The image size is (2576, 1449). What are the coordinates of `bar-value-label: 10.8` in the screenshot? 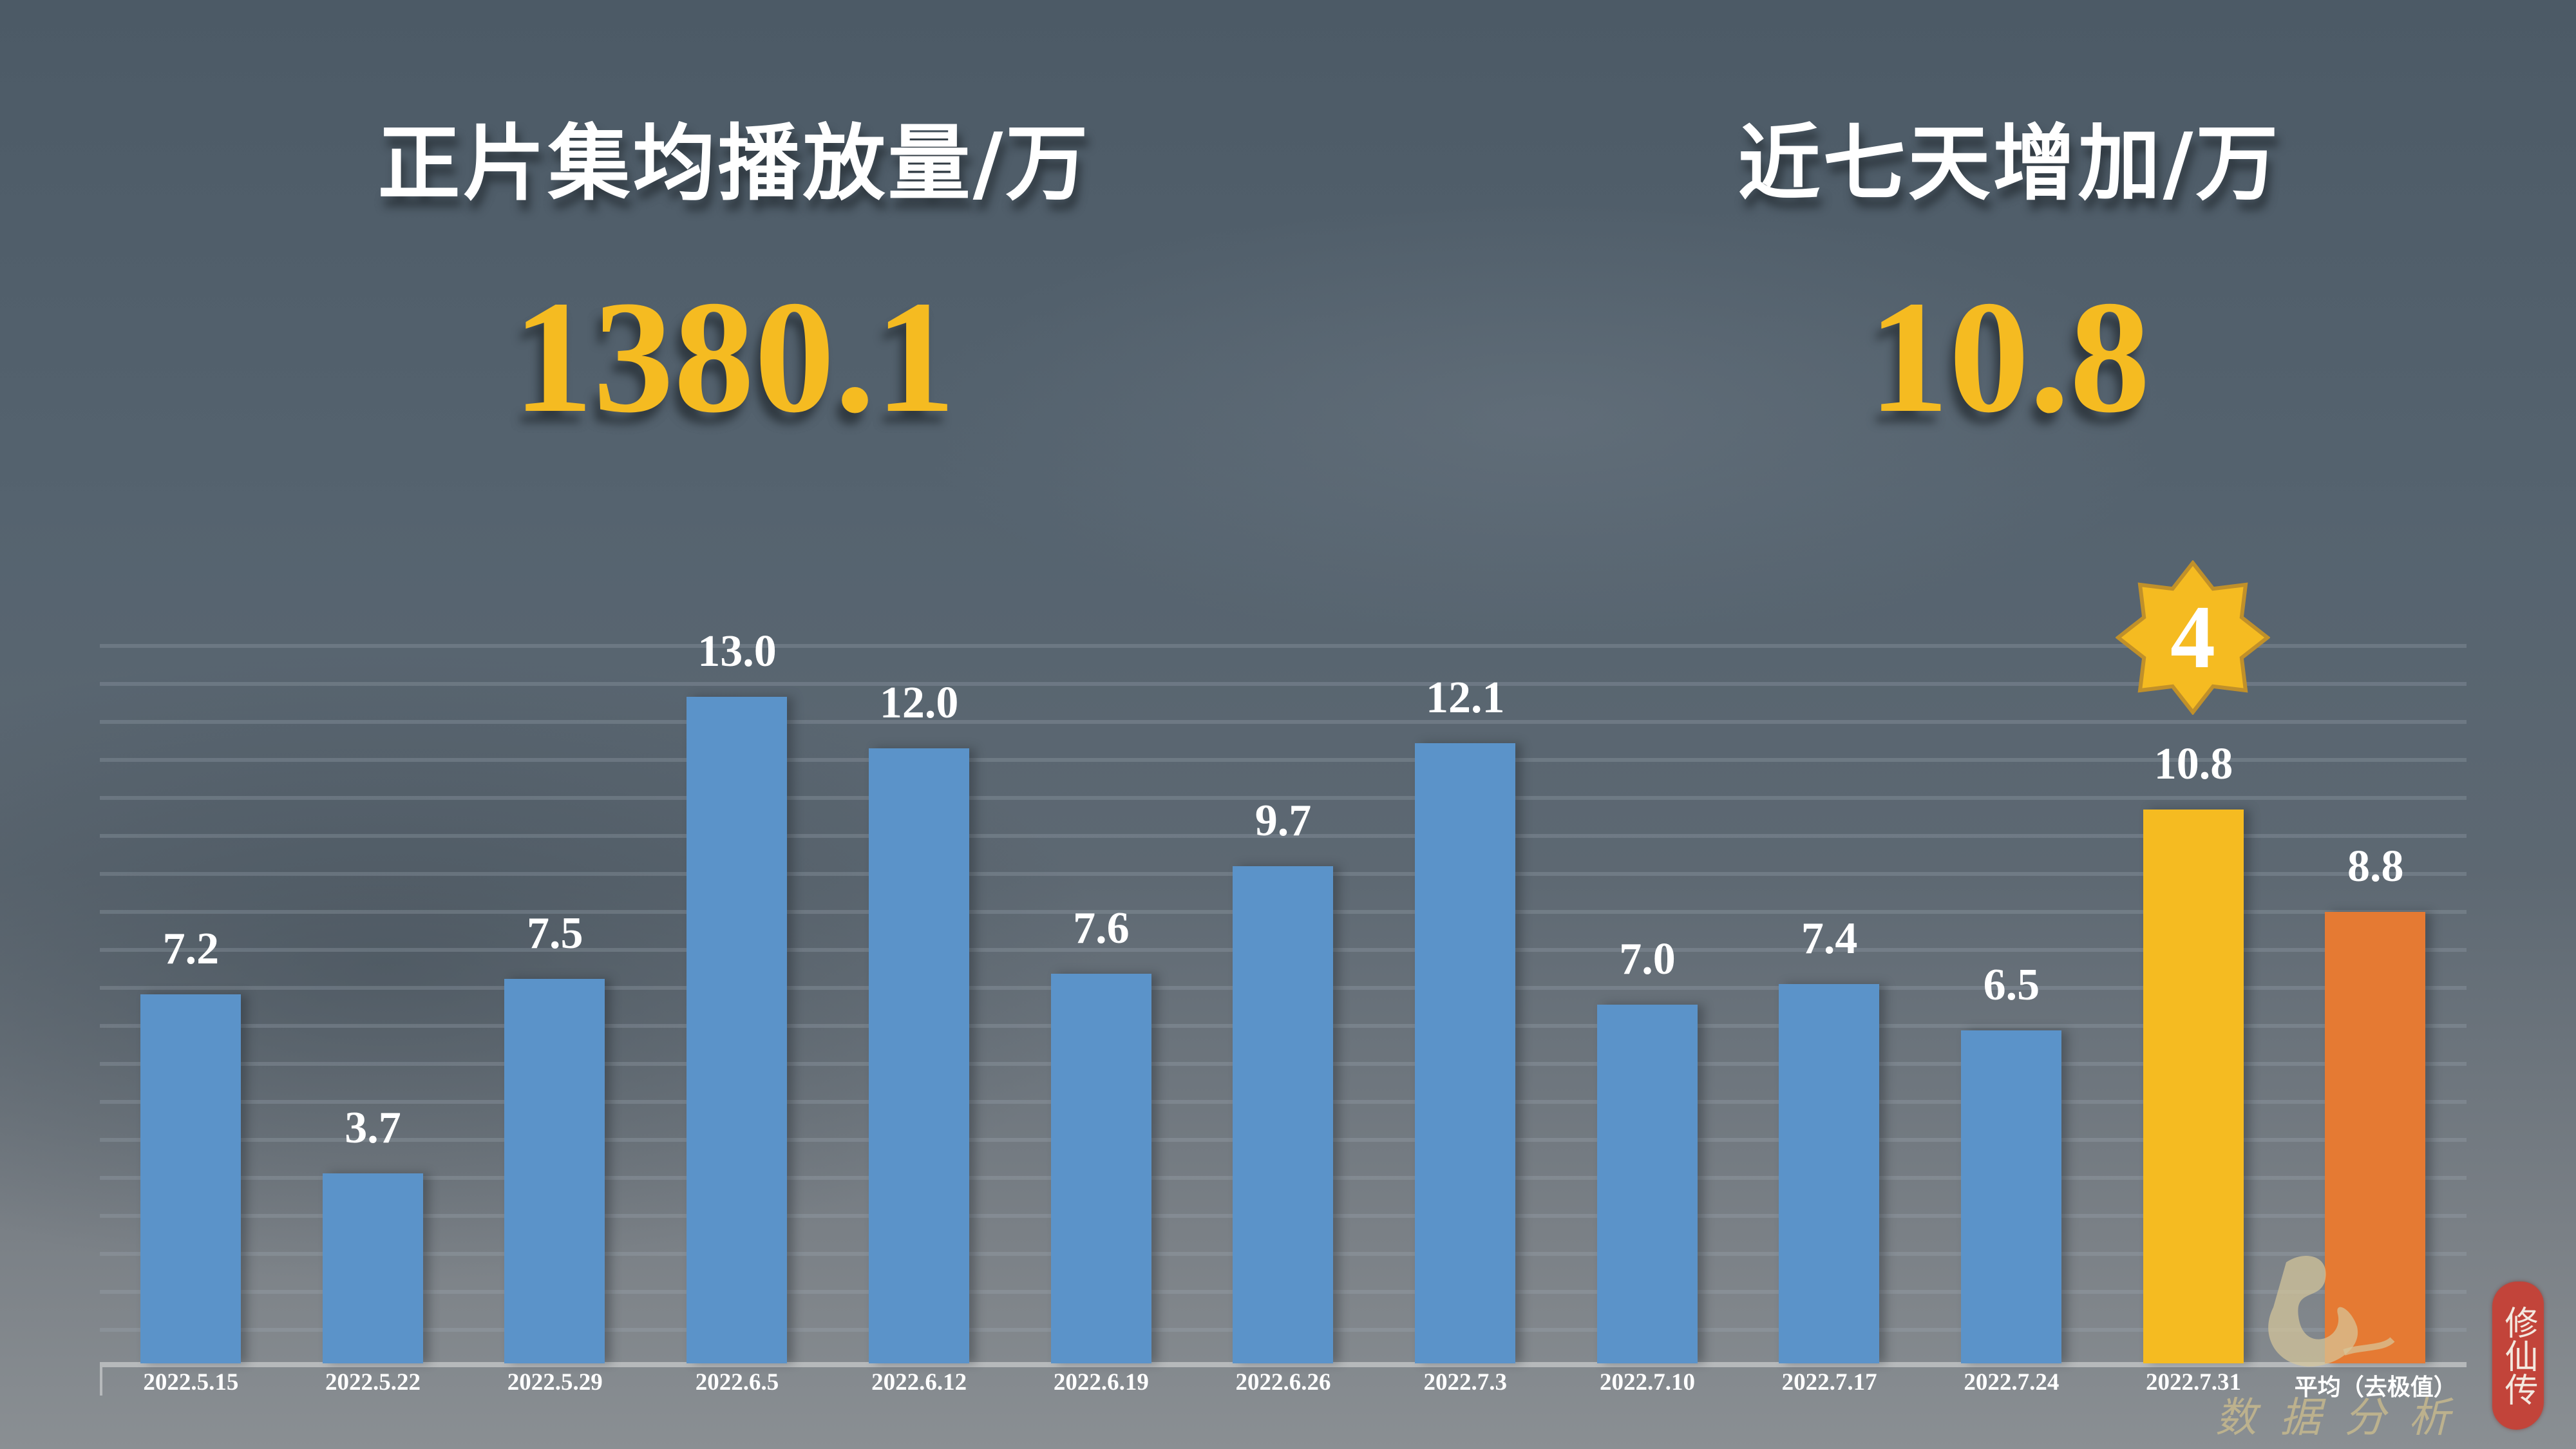 It's located at (2194, 764).